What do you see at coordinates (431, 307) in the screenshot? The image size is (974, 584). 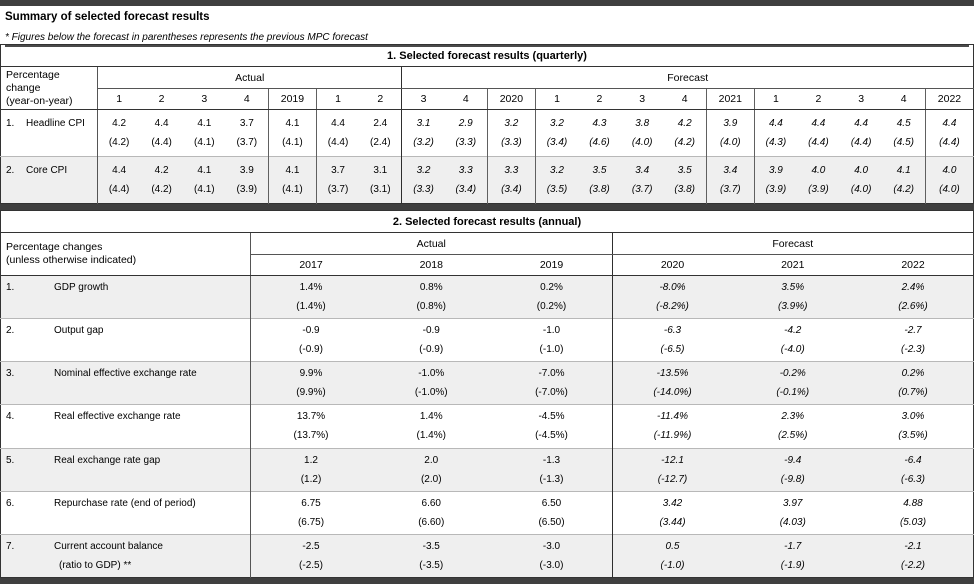 I see `previous-forecast-value: (0.8%)` at bounding box center [431, 307].